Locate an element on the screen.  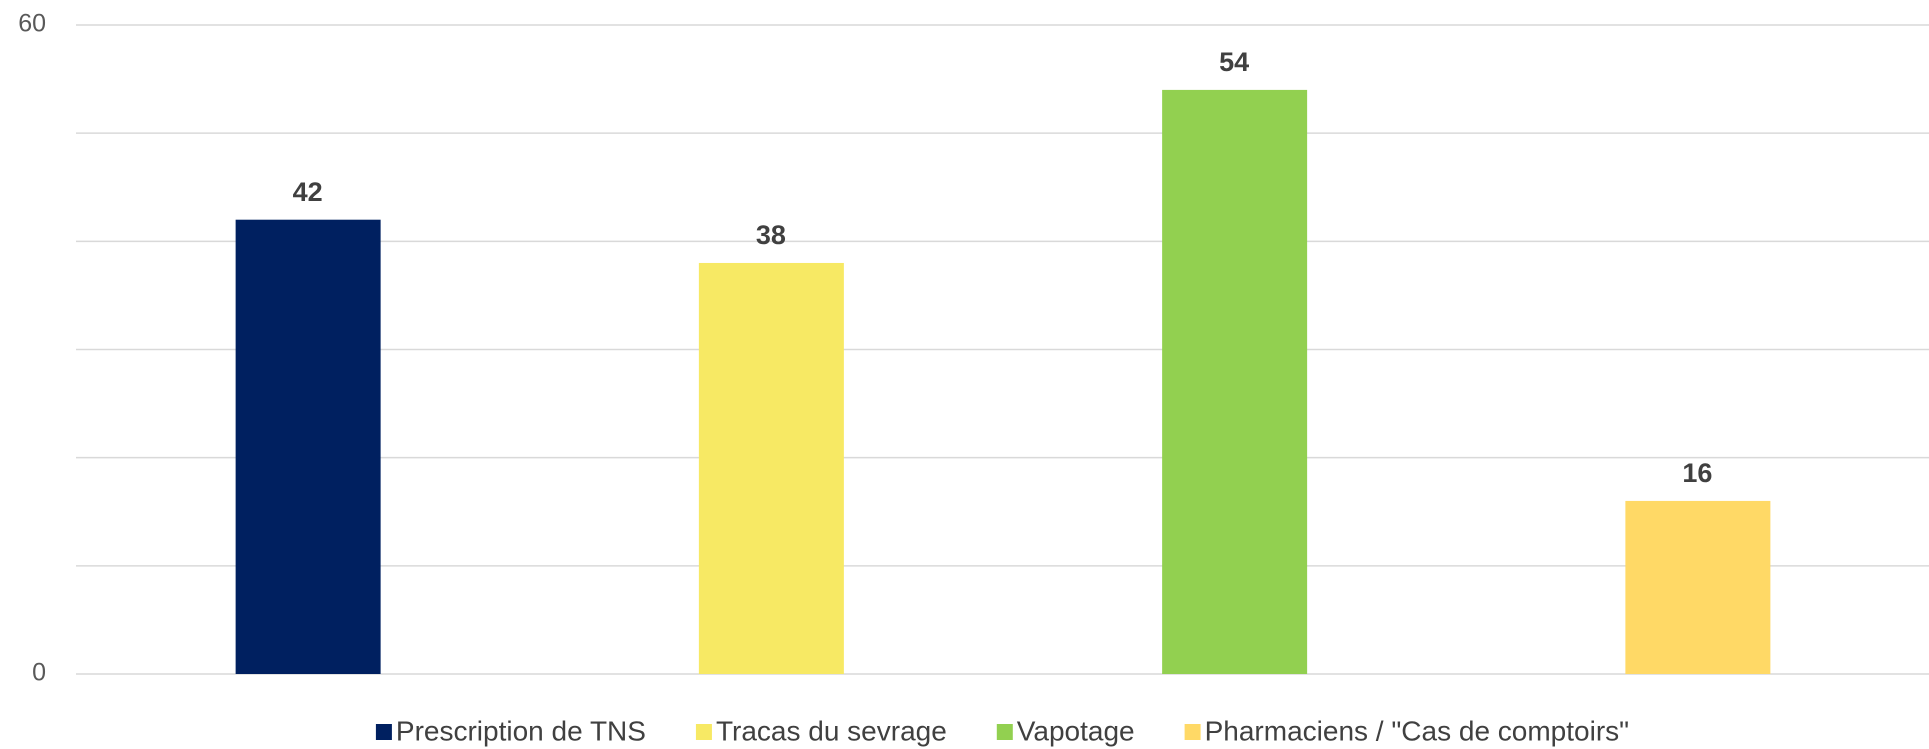
y-tick-label: 60 is located at coordinates (32, 24).